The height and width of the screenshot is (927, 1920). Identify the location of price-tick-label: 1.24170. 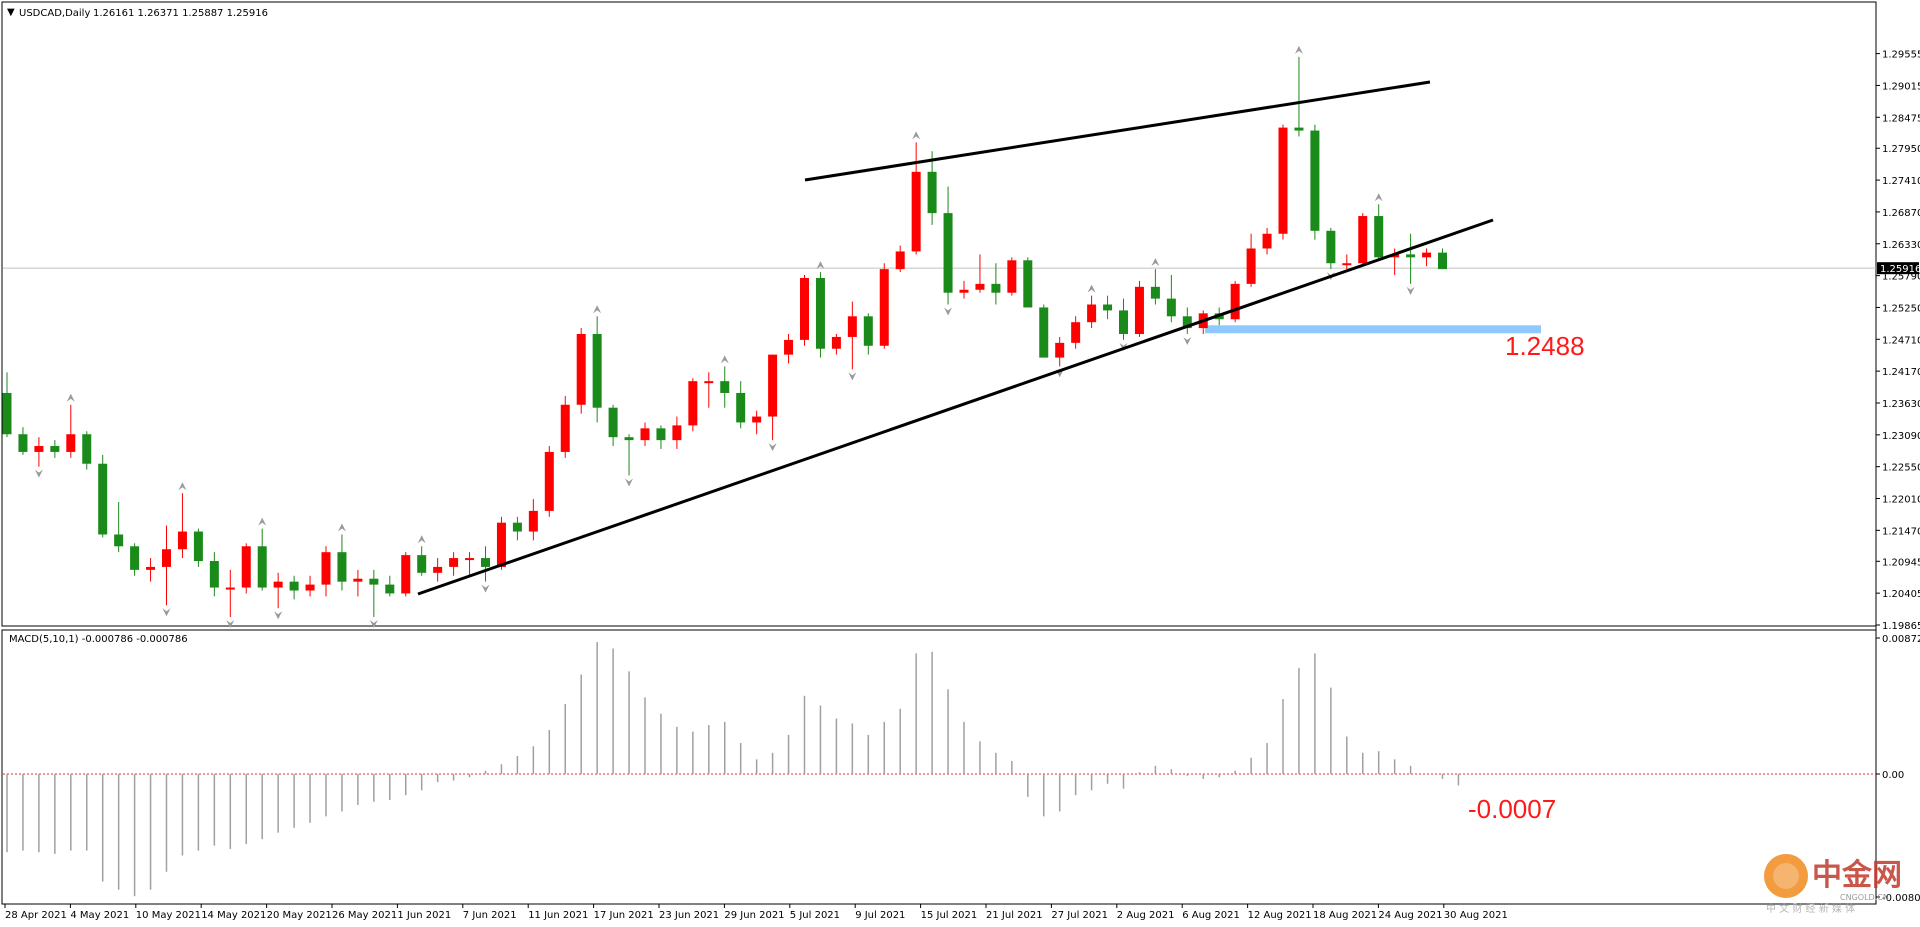
(1901, 372).